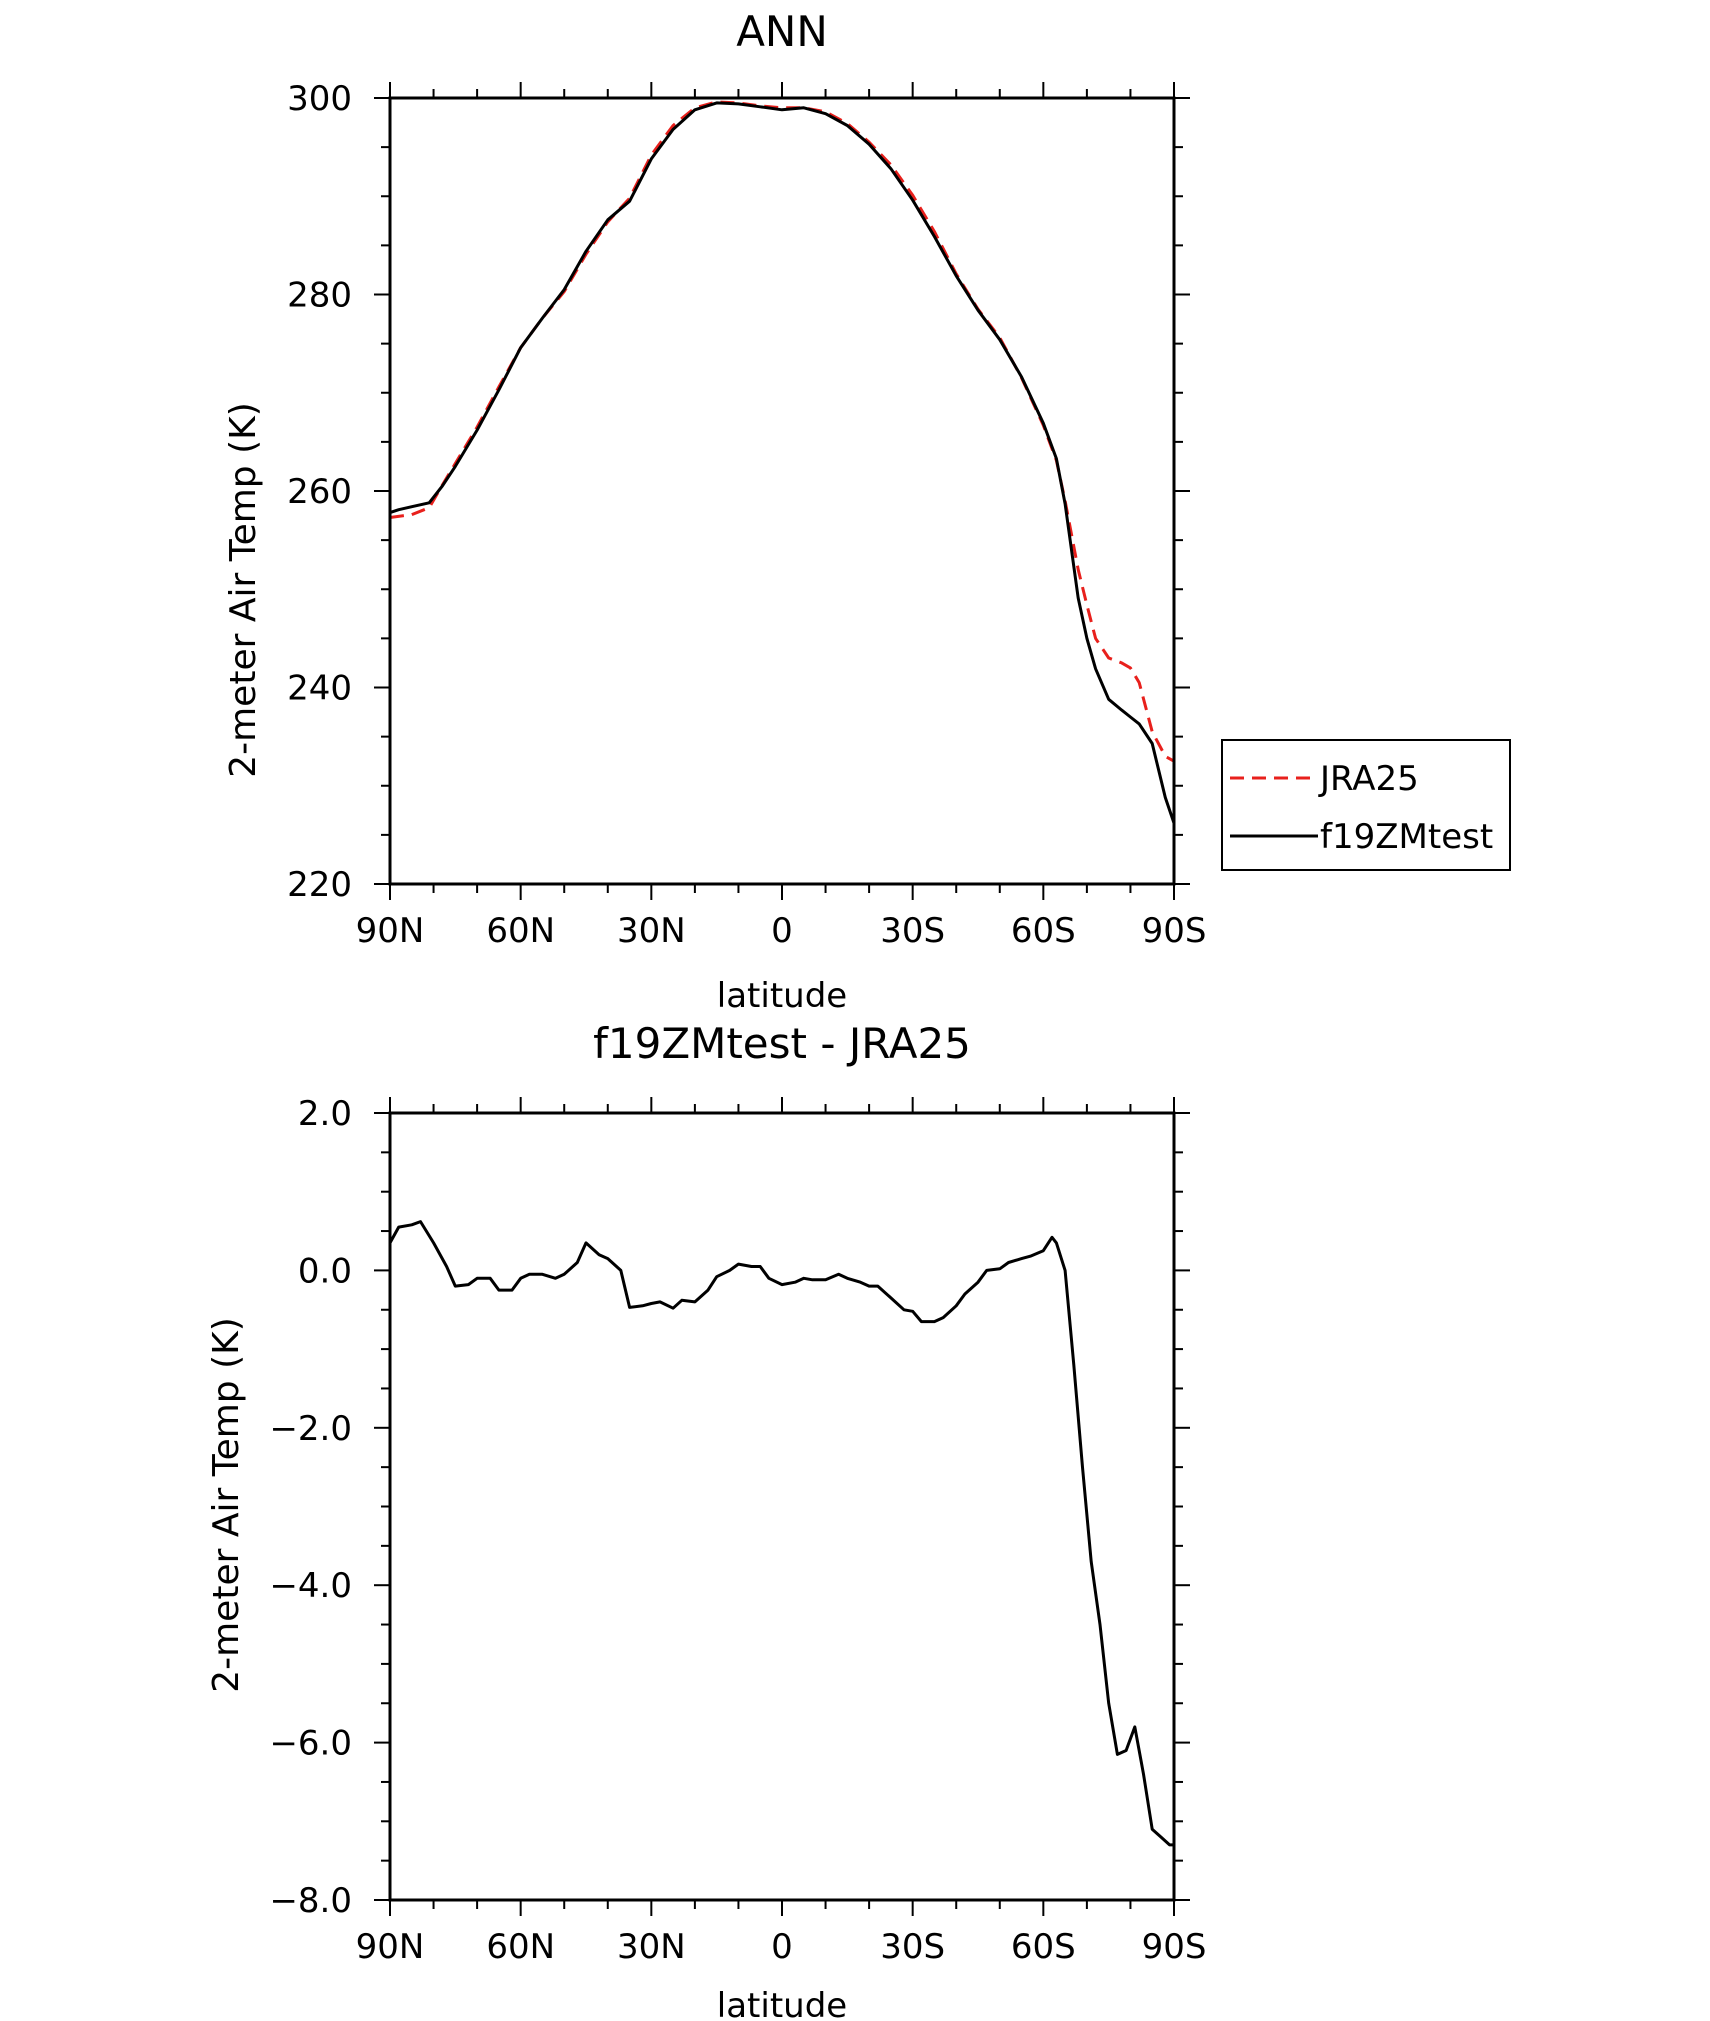 This screenshot has height=2021, width=1710. I want to click on bottom-chart-series-line-difference, so click(781, 1533).